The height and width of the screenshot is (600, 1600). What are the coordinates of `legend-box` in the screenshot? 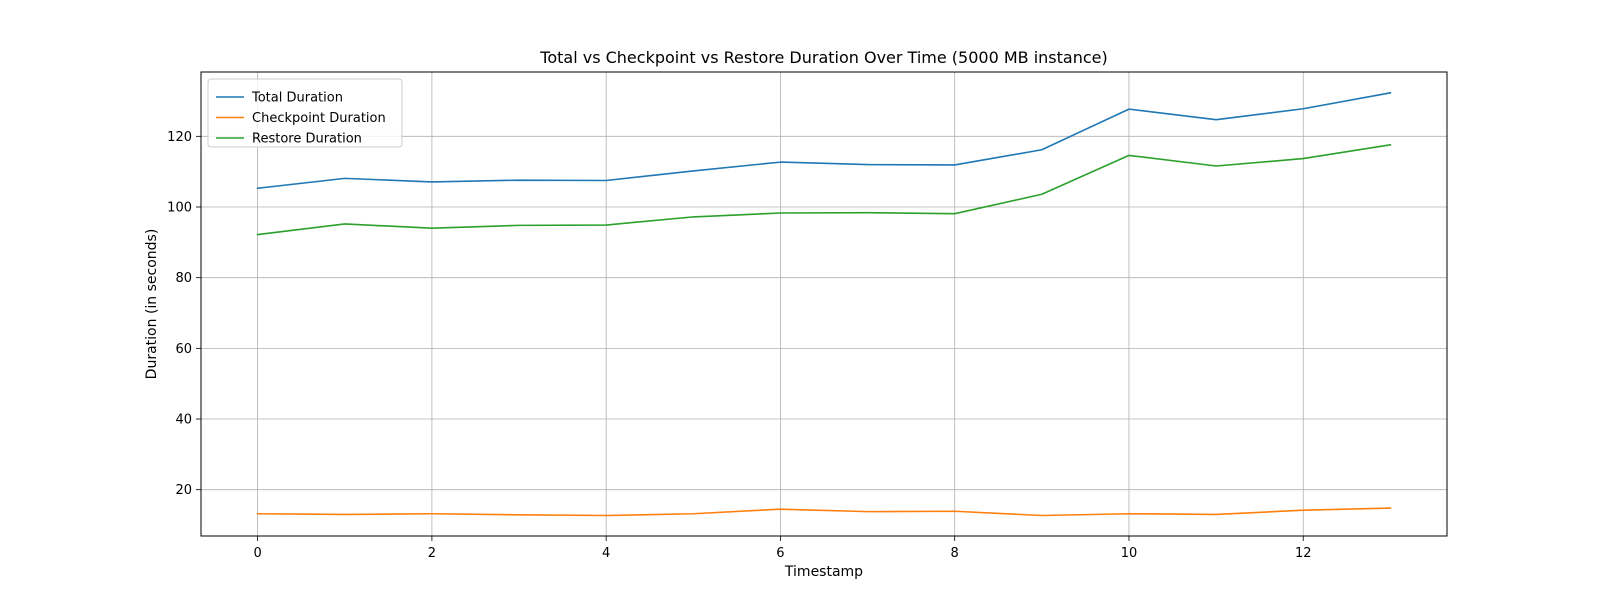 It's located at (305, 113).